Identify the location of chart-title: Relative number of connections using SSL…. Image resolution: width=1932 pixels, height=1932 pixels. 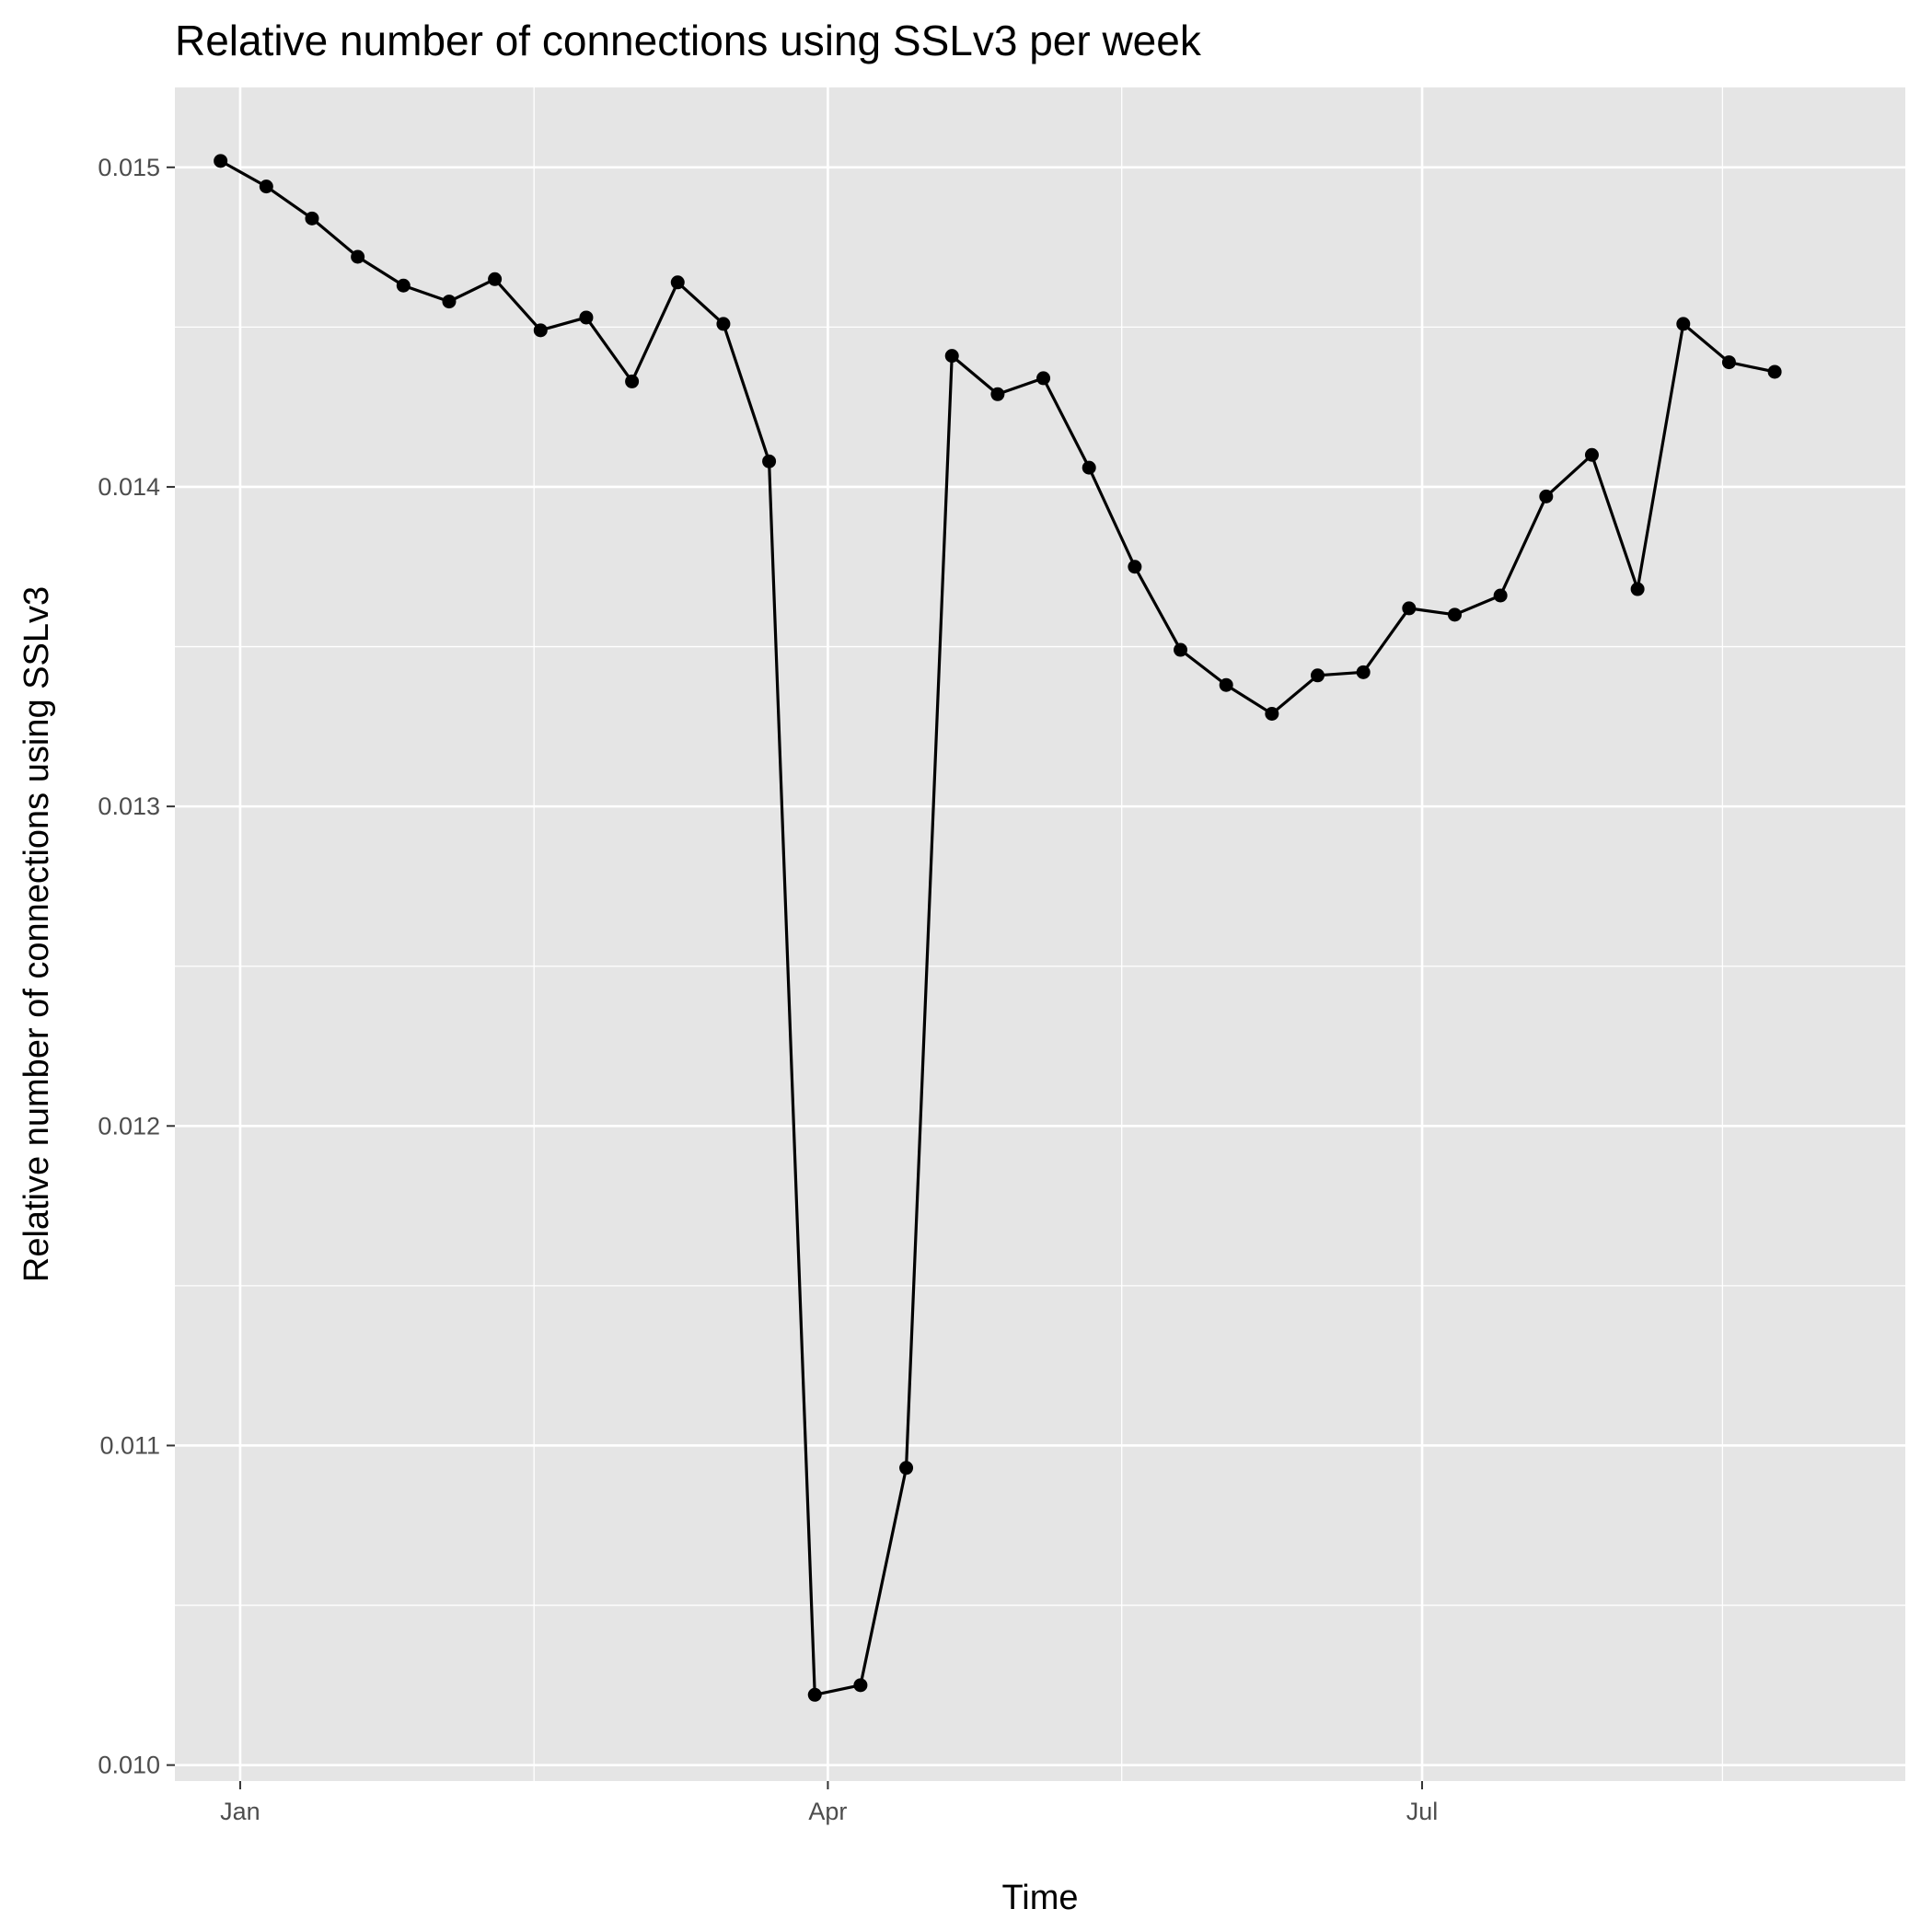
(689, 40).